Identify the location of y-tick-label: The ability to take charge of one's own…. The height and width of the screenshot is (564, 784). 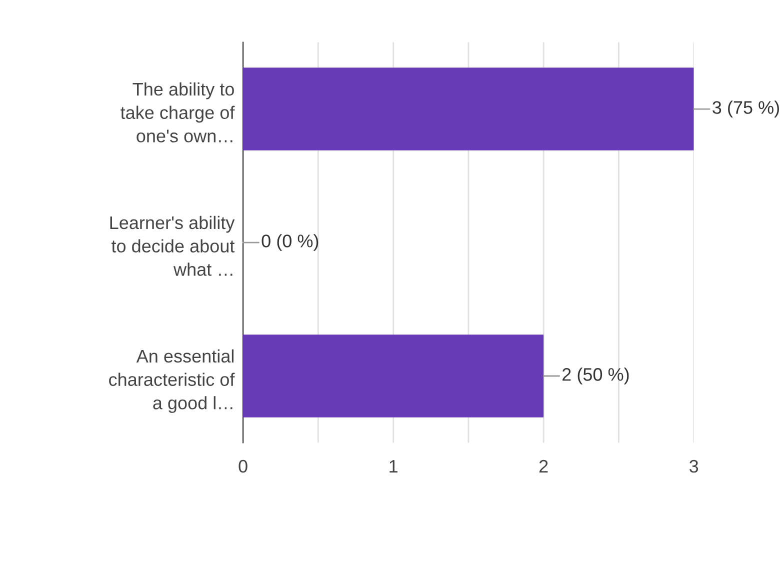
(177, 112).